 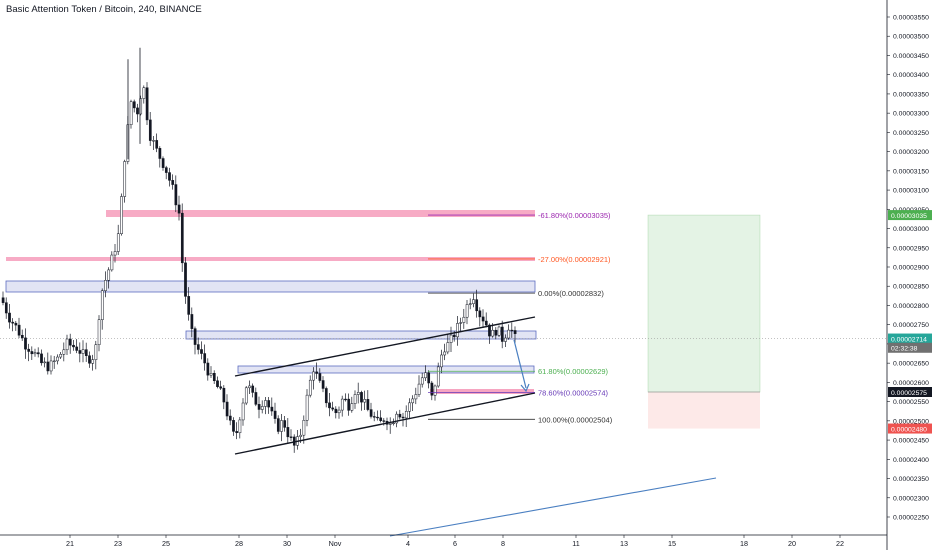 I want to click on price-tick-label: 0.00003200, so click(x=911, y=152).